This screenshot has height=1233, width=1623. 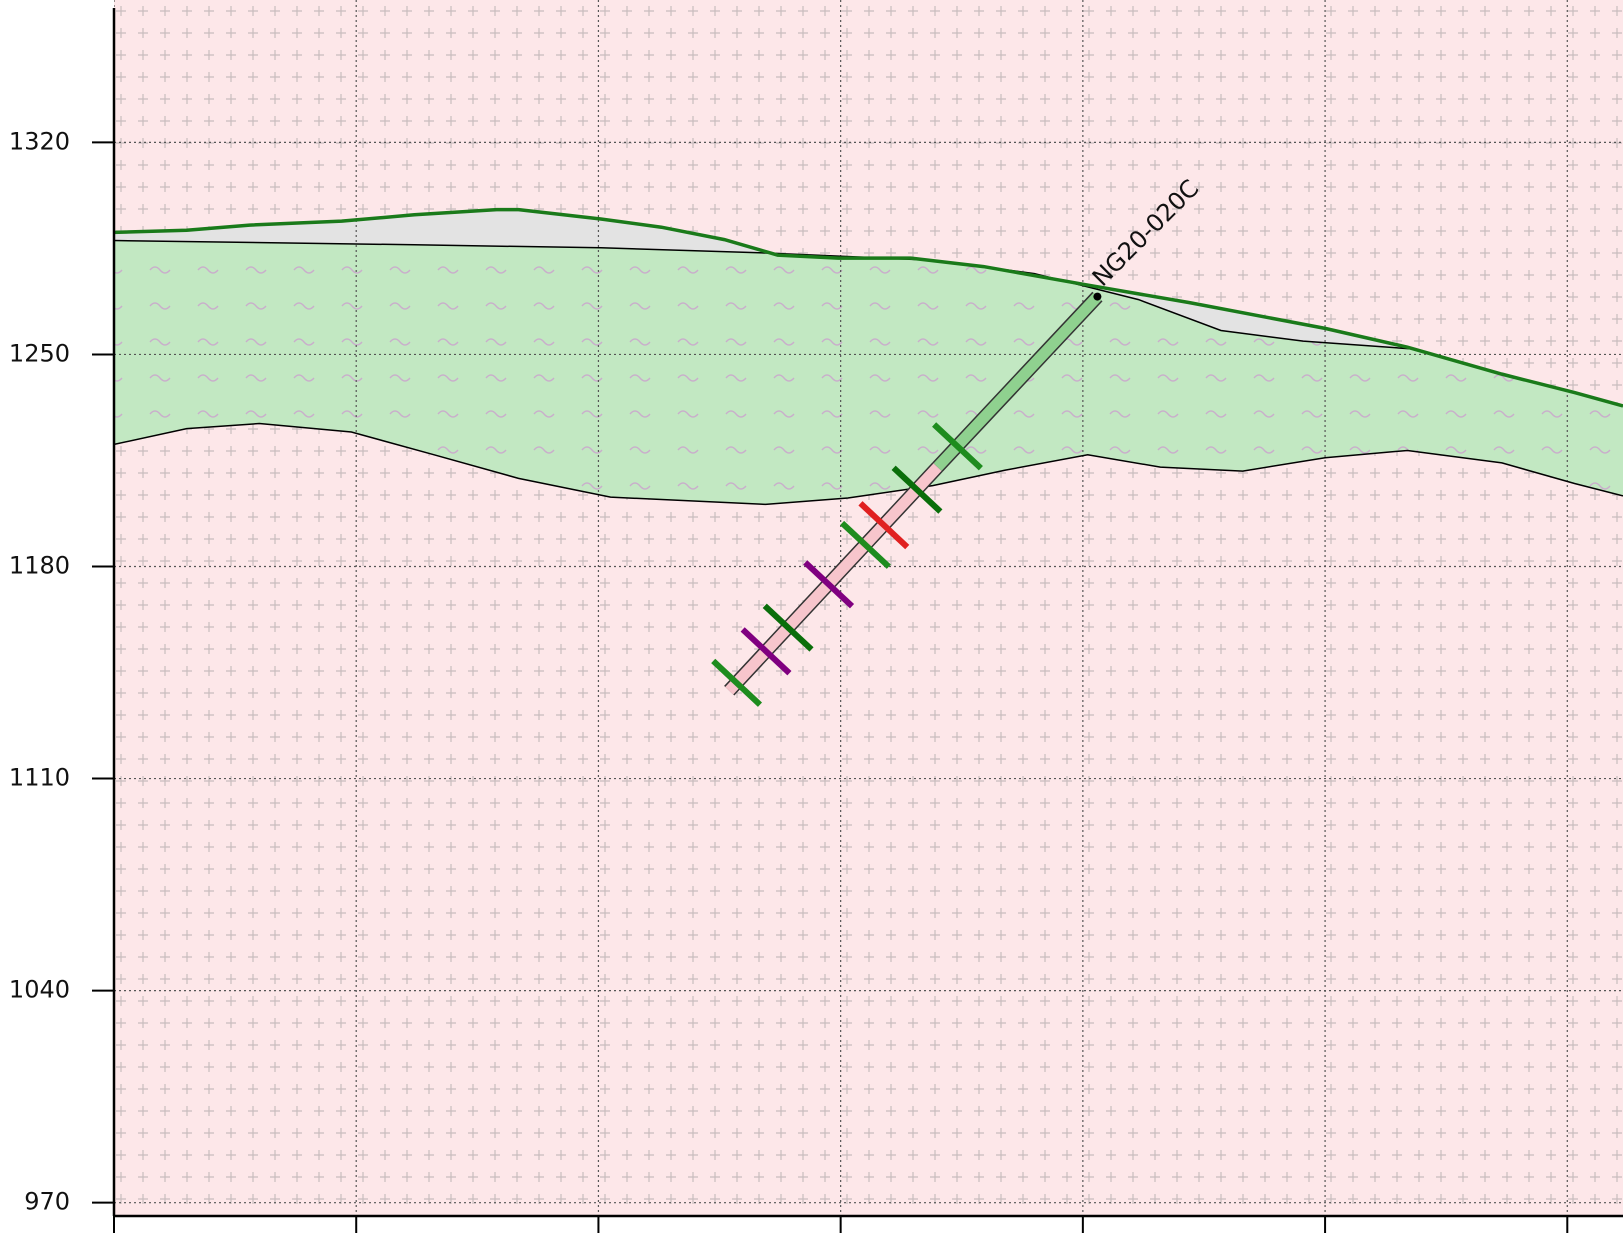 What do you see at coordinates (1097, 296) in the screenshot?
I see `collar-point` at bounding box center [1097, 296].